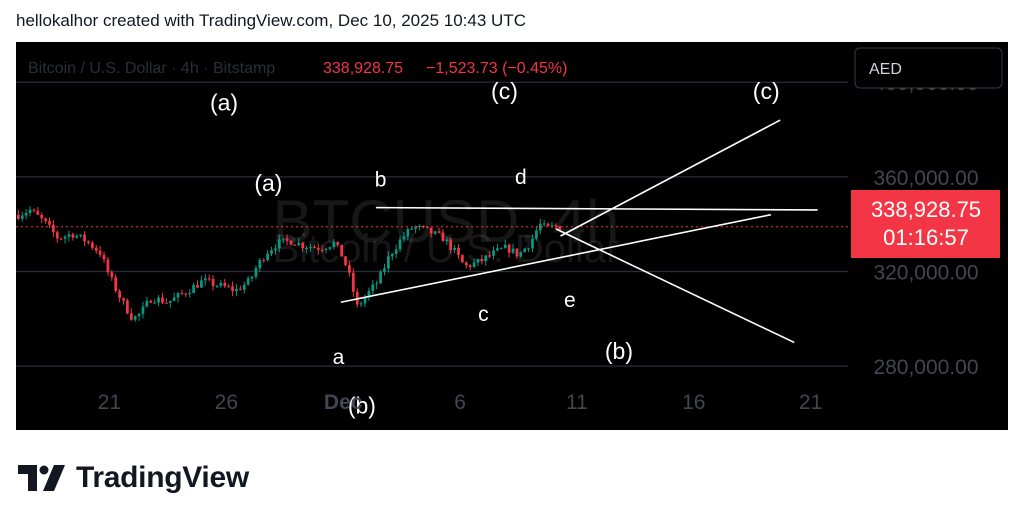 The height and width of the screenshot is (524, 1024). What do you see at coordinates (446, 221) in the screenshot?
I see `watermark-symbol: BTCUSD, 4h` at bounding box center [446, 221].